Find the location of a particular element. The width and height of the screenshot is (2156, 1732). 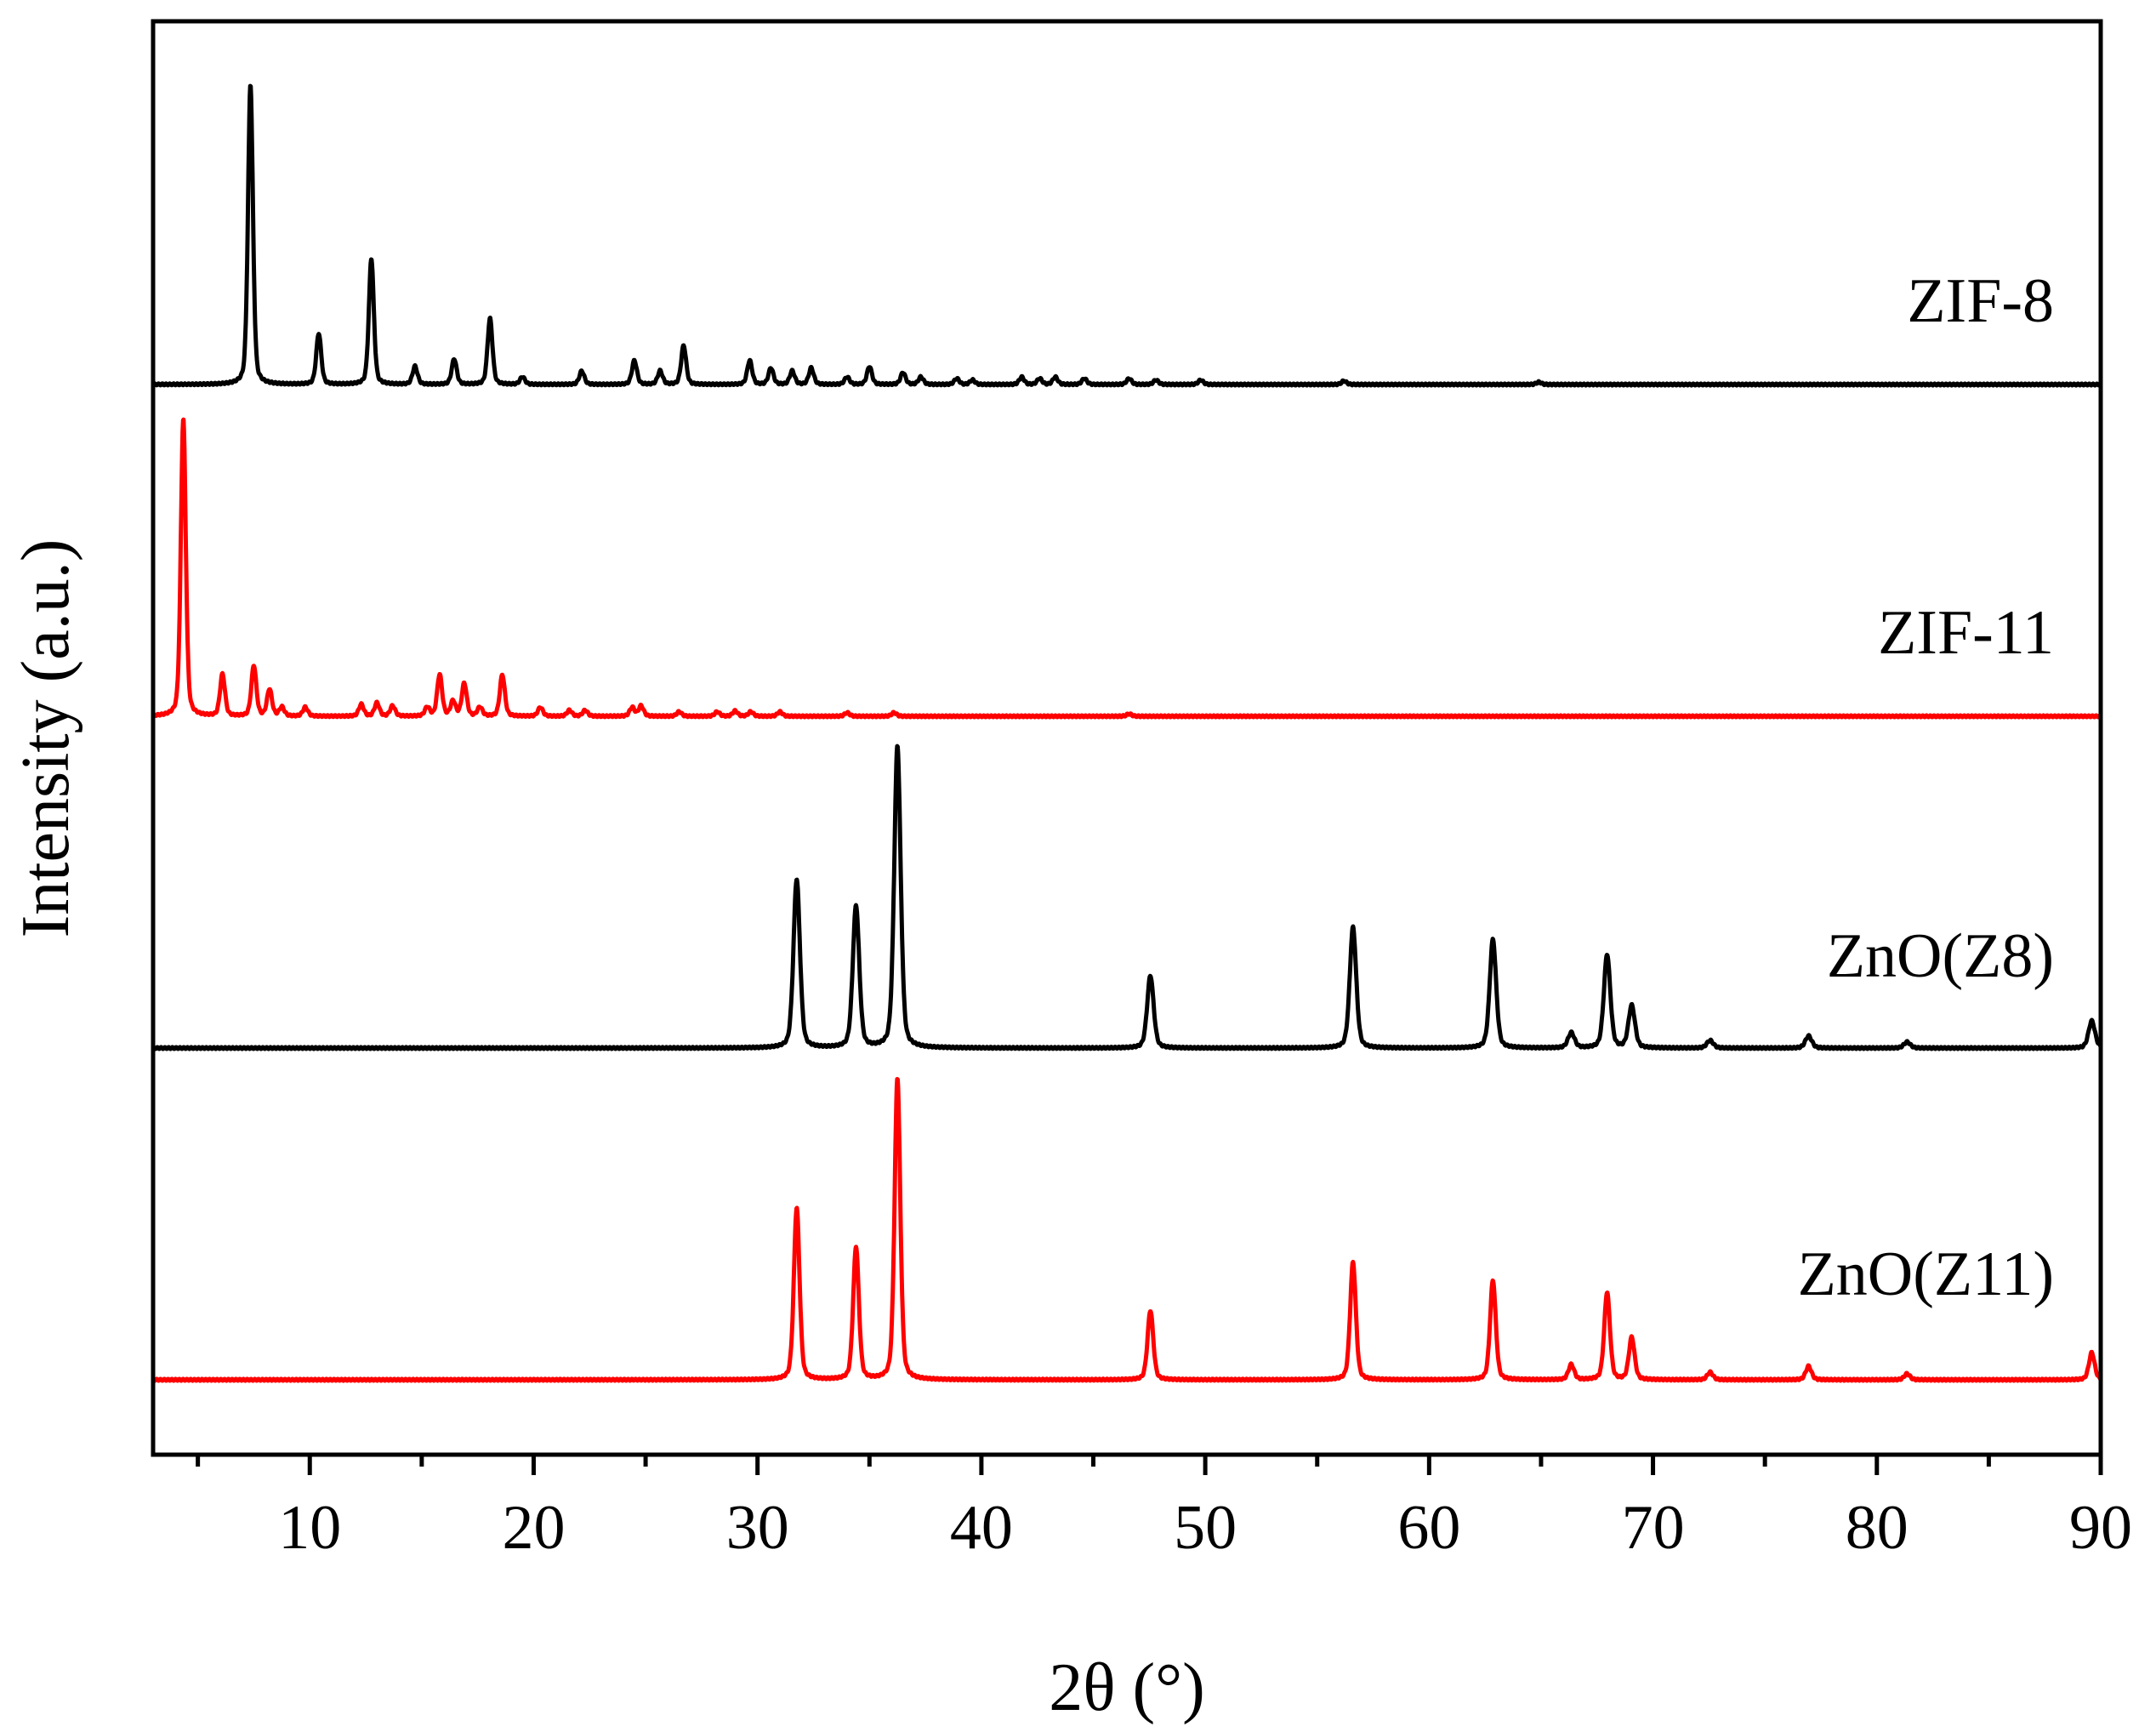

x-tick-label: 70 is located at coordinates (1654, 1528).